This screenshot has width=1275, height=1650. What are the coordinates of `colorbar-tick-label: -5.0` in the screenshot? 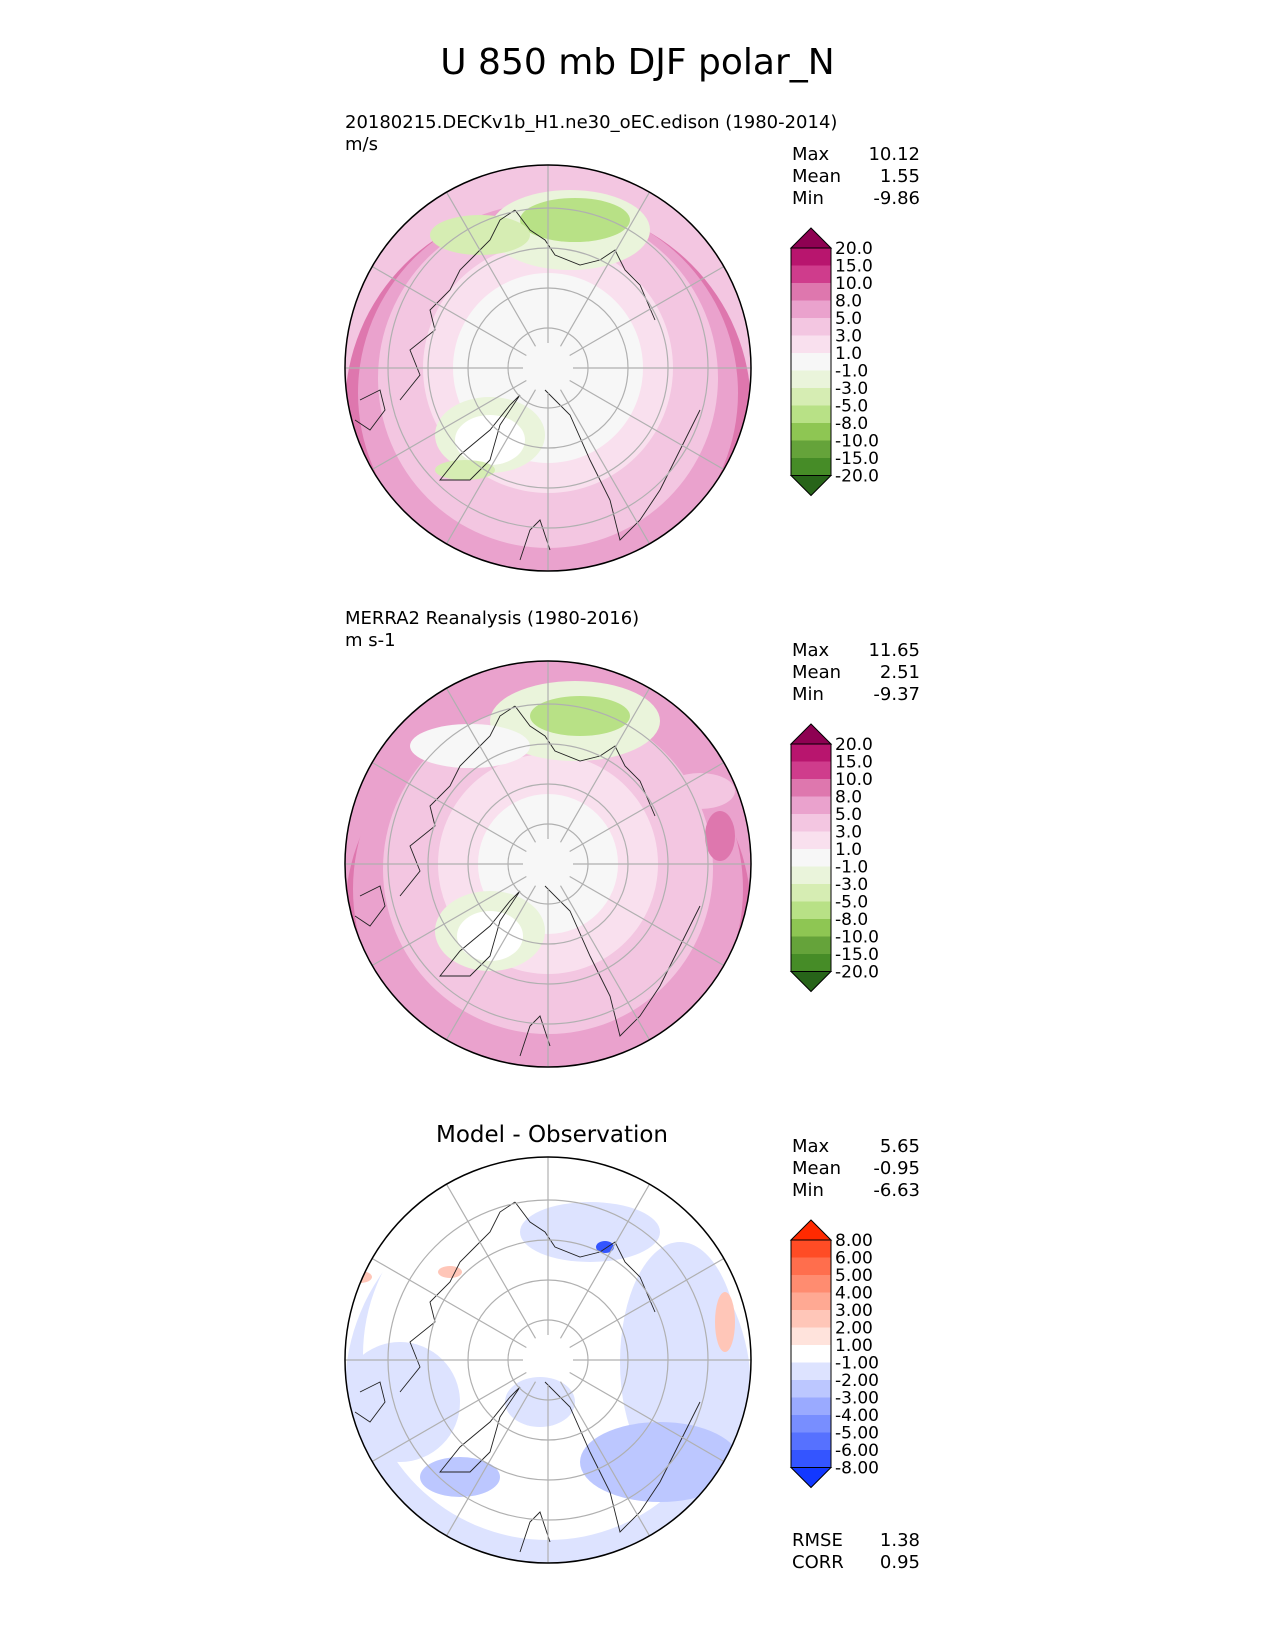 It's located at (851, 903).